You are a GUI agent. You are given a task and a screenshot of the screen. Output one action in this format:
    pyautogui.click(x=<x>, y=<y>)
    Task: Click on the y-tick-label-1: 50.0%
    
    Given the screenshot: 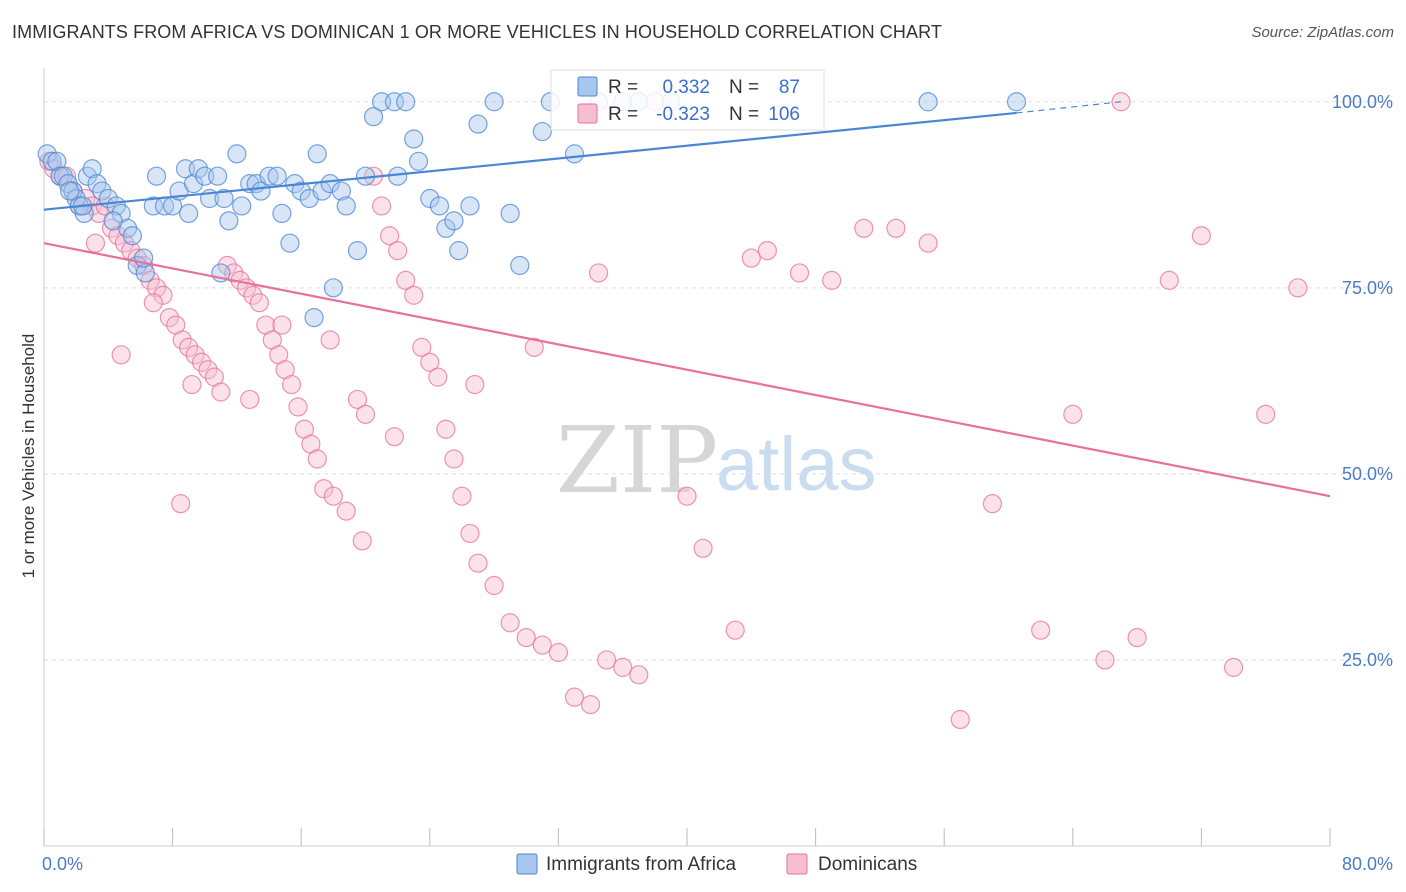 What is the action you would take?
    pyautogui.click(x=1367, y=474)
    